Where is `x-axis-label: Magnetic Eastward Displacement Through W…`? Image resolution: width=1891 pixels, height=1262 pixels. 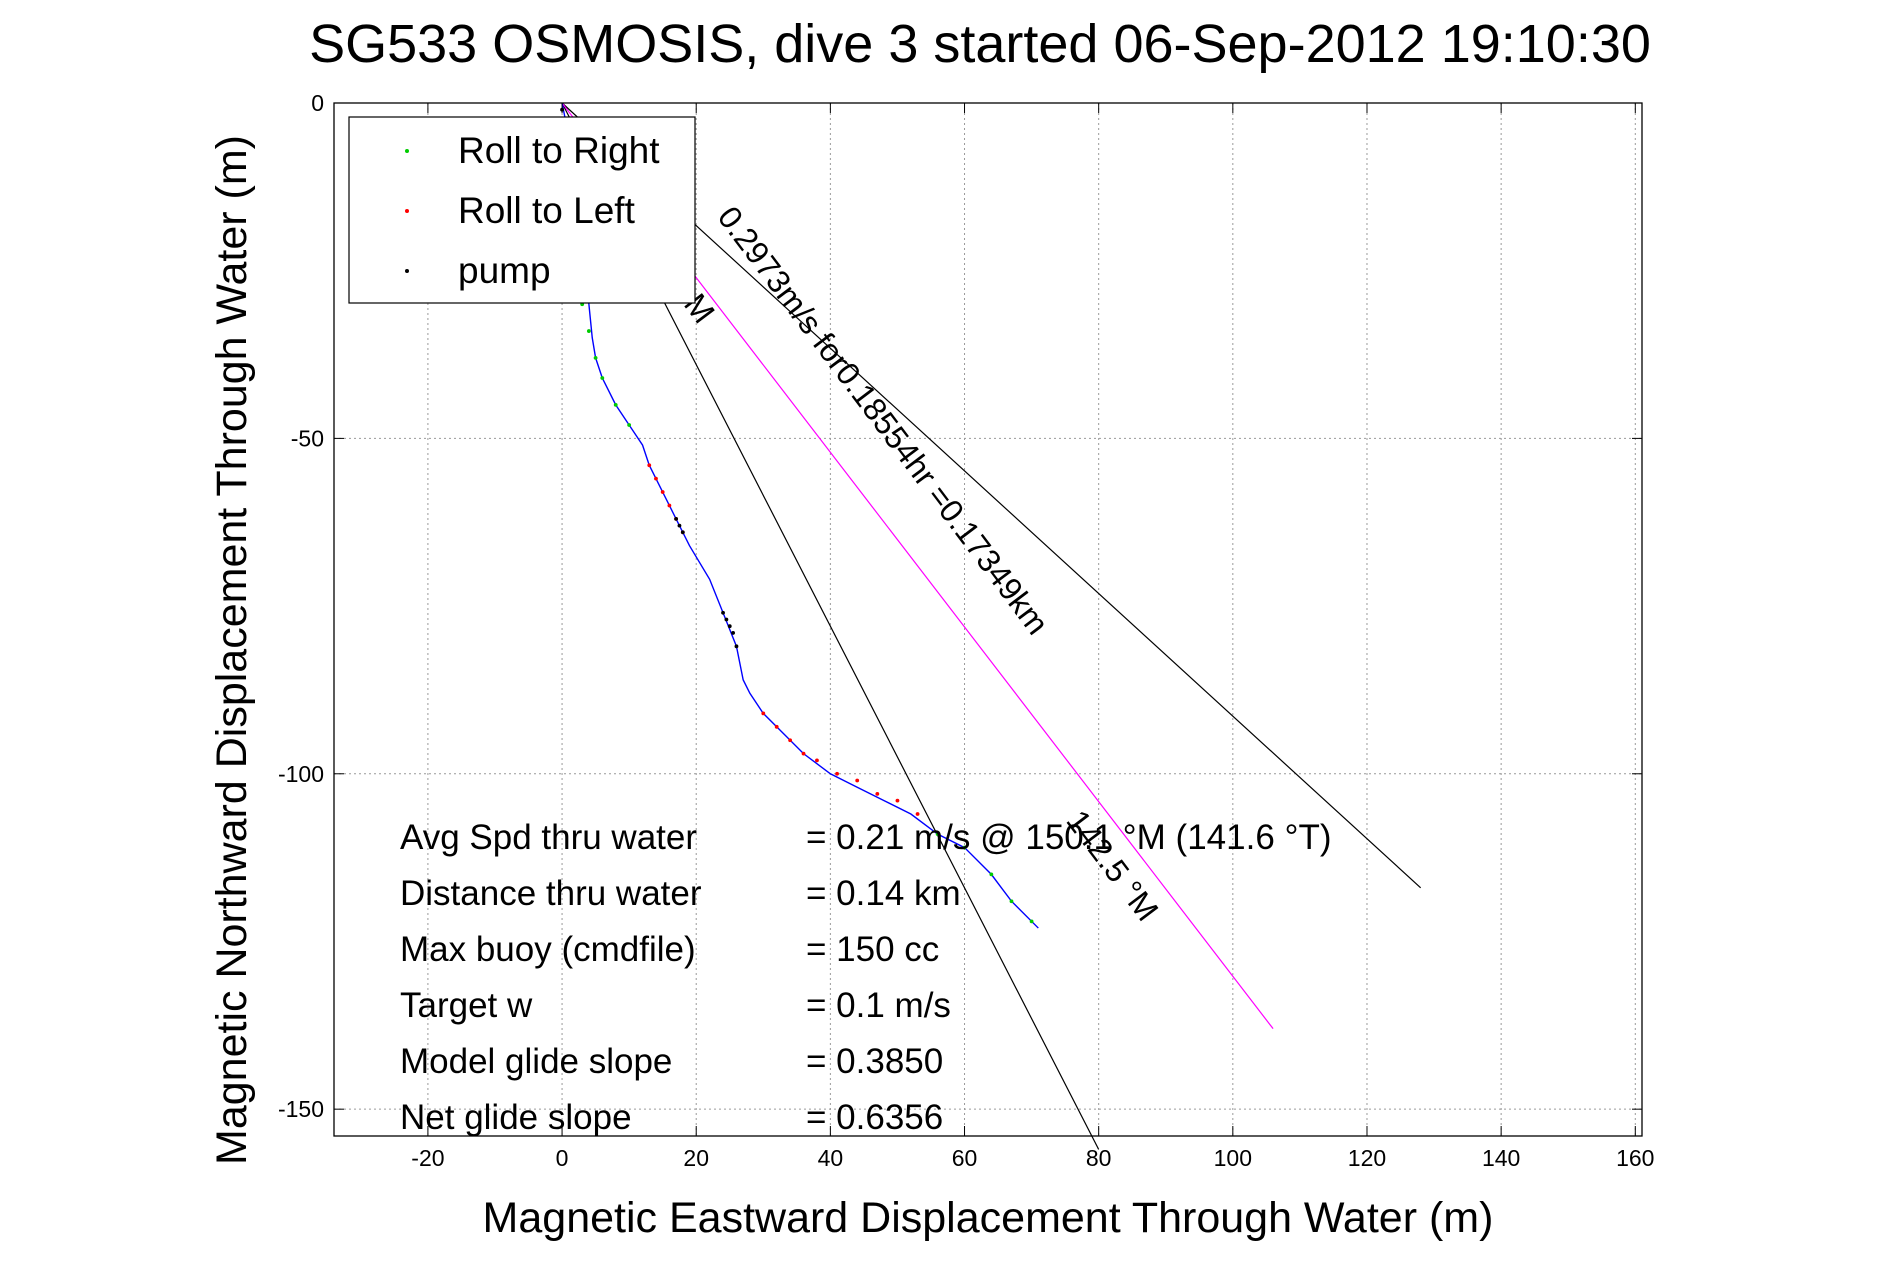 x-axis-label: Magnetic Eastward Displacement Through W… is located at coordinates (988, 1218).